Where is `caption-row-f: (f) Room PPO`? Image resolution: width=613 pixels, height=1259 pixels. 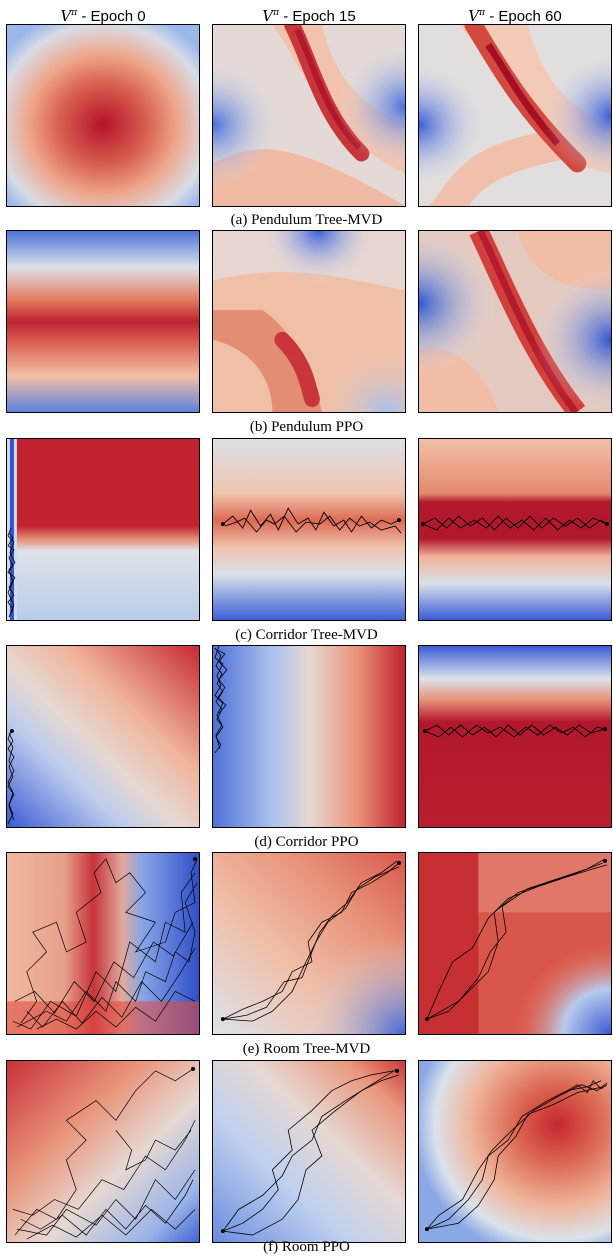 caption-row-f: (f) Room PPO is located at coordinates (306, 1247).